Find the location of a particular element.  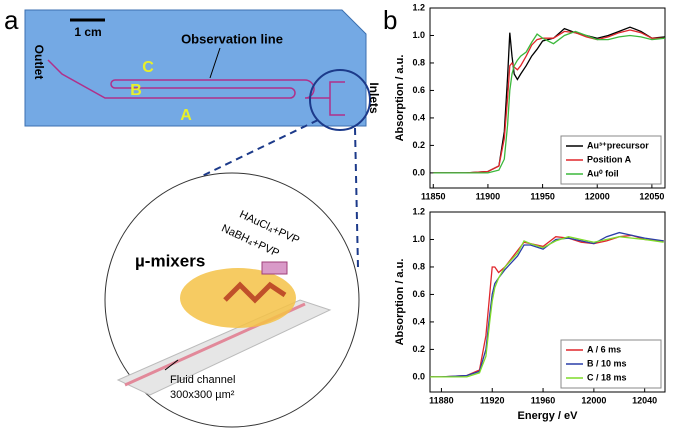

zoom-circle is located at coordinates (340, 100).